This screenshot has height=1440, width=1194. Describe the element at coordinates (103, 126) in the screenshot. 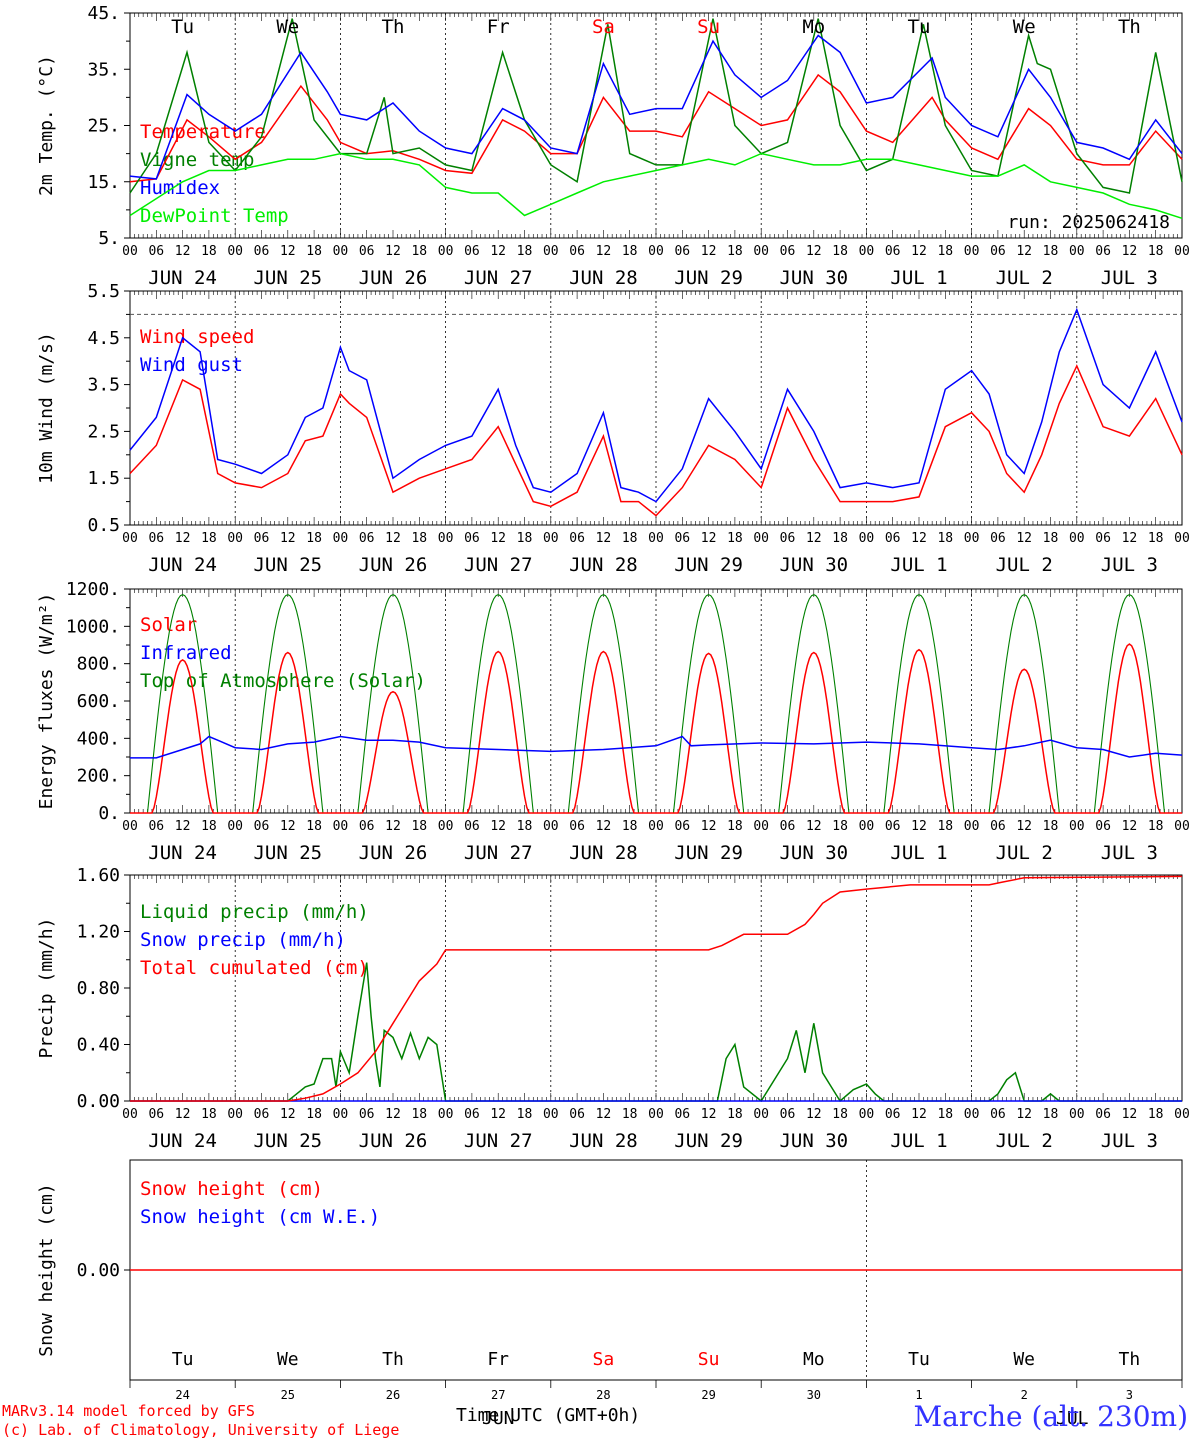

I see `y-tick-label: 25.` at that location.